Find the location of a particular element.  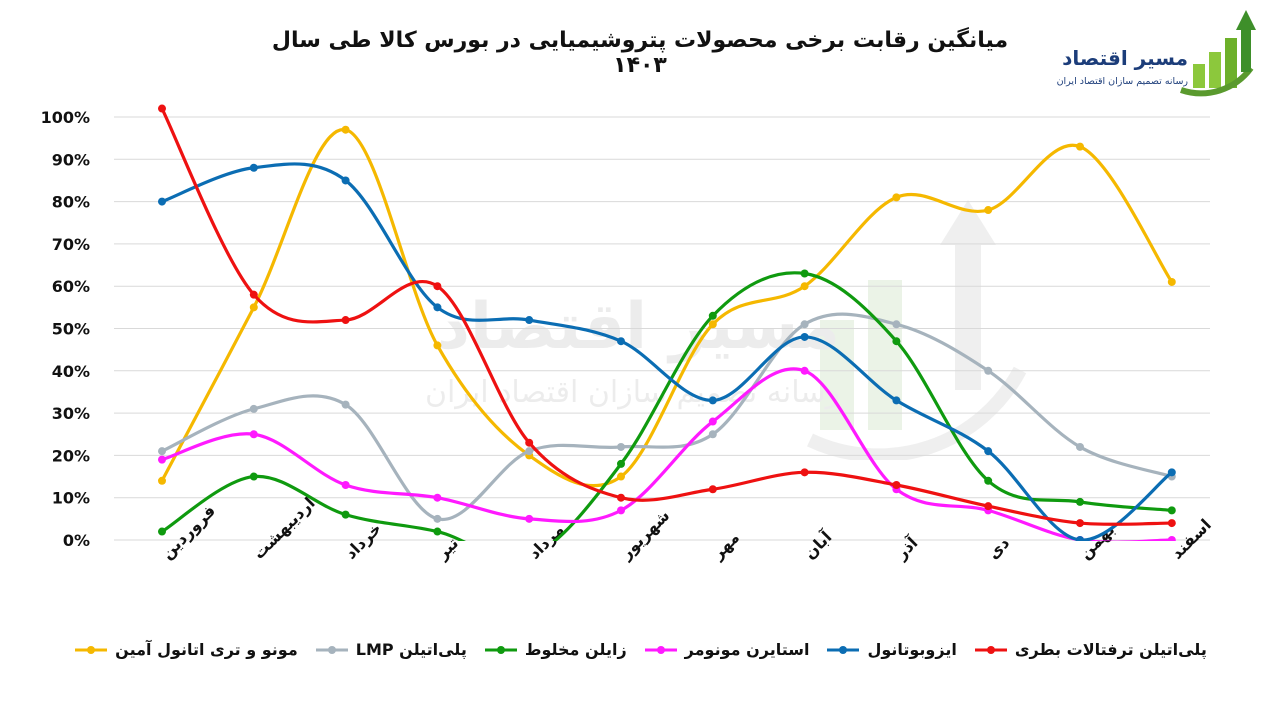

legend-label: استایرن مونومر is located at coordinates (747, 649).